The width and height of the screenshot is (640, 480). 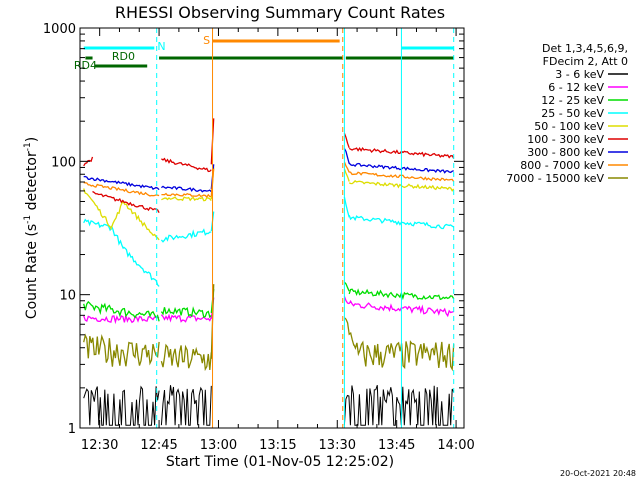 I want to click on legend-label-1: 6 - 12 keV, so click(x=576, y=87).